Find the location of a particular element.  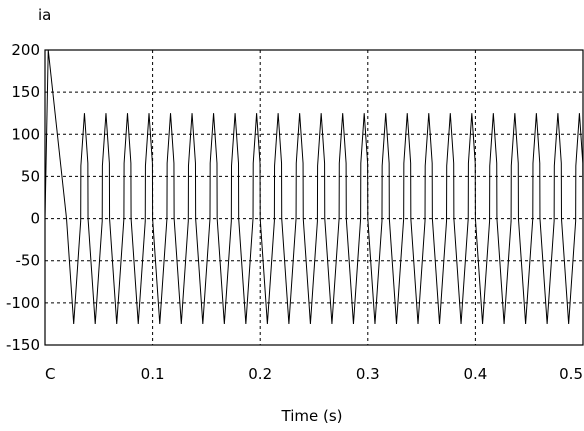

x-tick-label-3: 0.3 is located at coordinates (368, 374).